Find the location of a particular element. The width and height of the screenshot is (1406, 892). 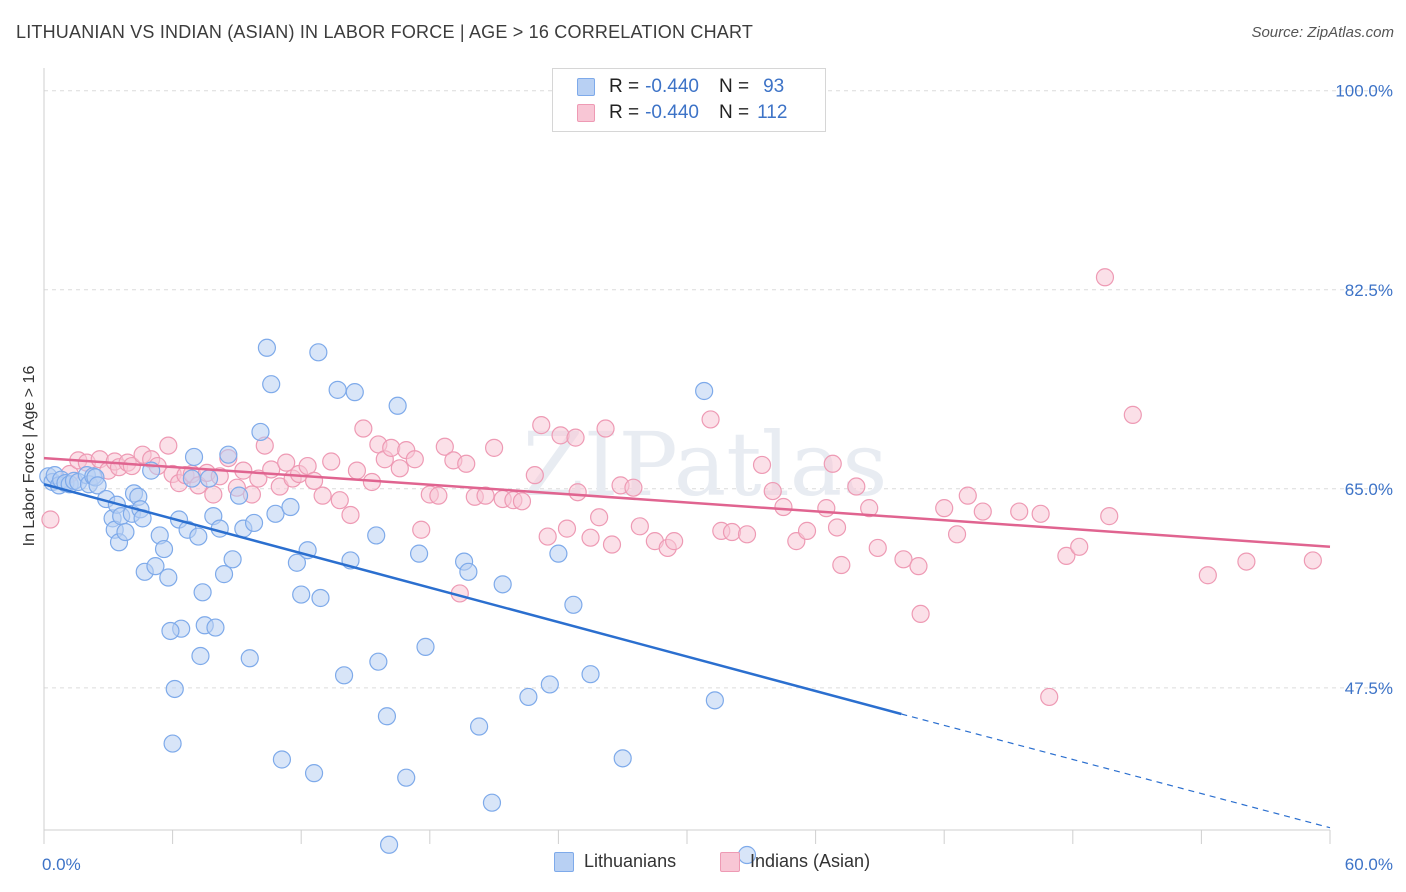

series-legend-indians: Indians (Asian) is located at coordinates (795, 861).